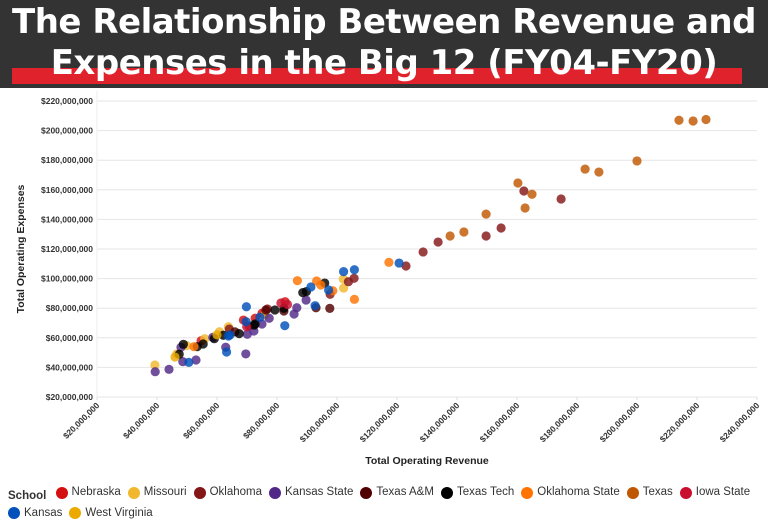 This screenshot has height=525, width=768. I want to click on legend-label: Kansas, so click(43, 512).